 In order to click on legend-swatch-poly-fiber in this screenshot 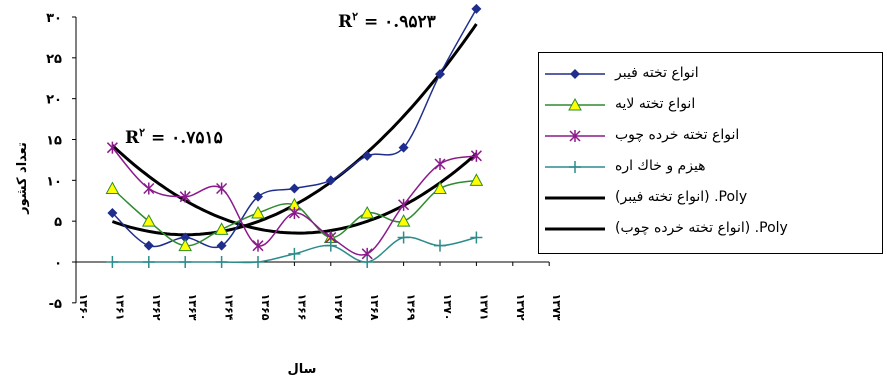, I will do `click(575, 198)`.